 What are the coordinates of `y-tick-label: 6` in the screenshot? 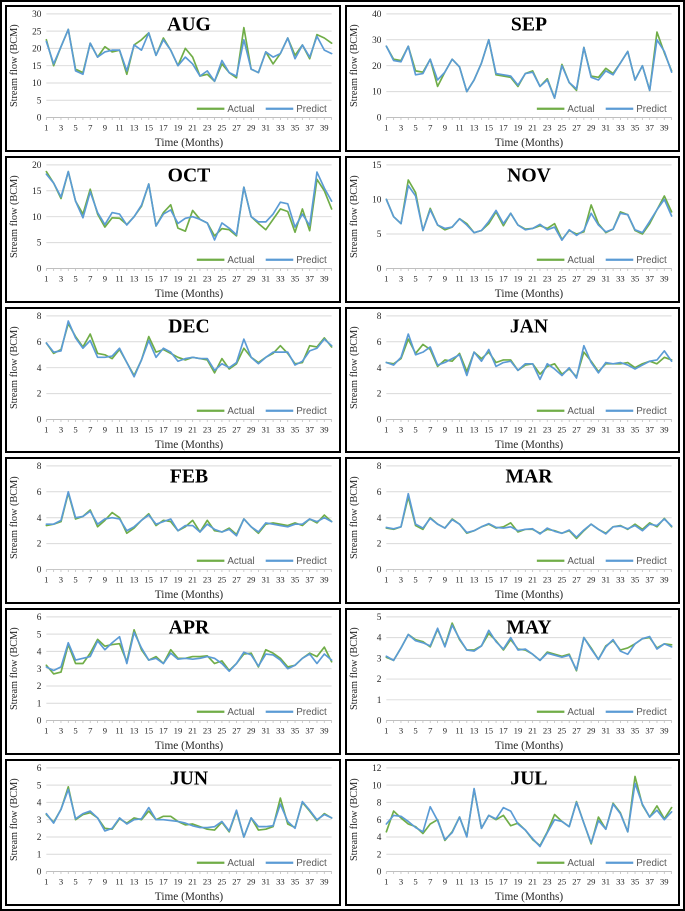 It's located at (39, 618).